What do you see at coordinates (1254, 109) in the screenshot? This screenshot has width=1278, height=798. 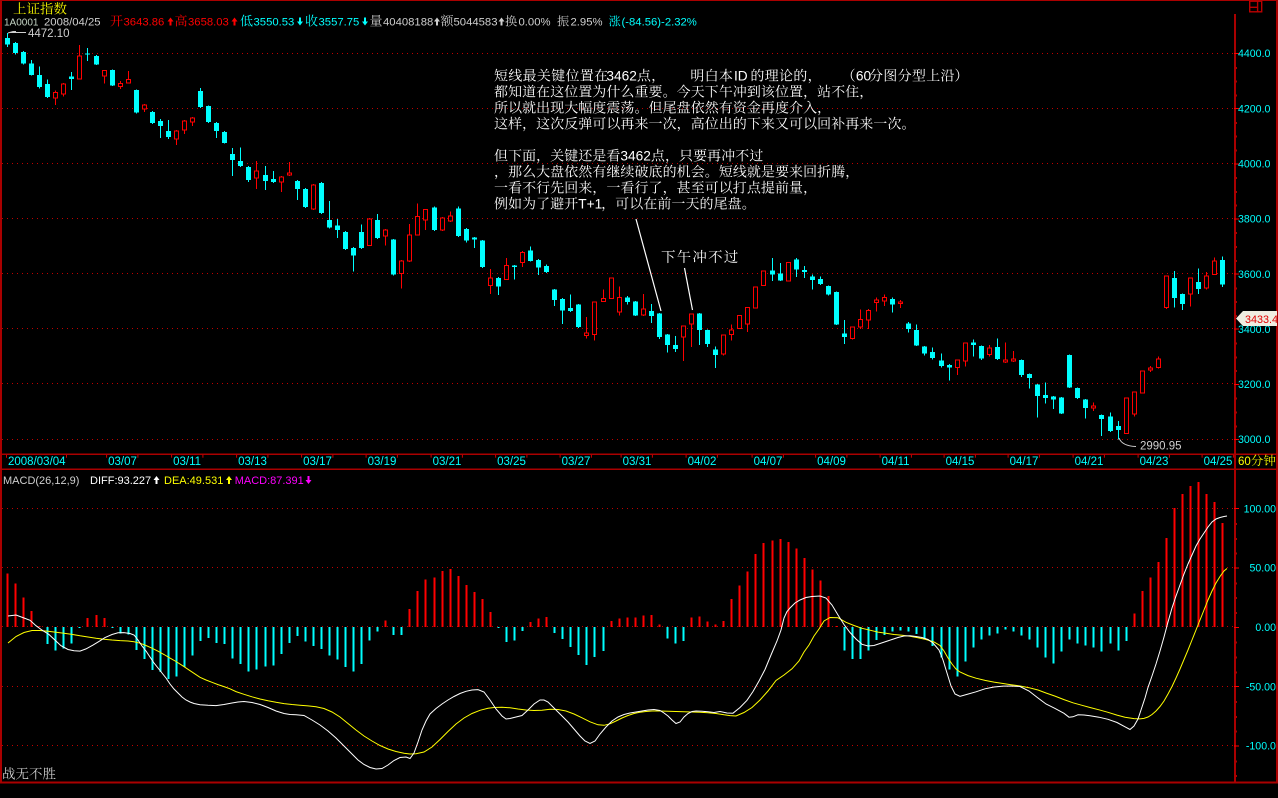 I see `svg-text: 4200.0` at bounding box center [1254, 109].